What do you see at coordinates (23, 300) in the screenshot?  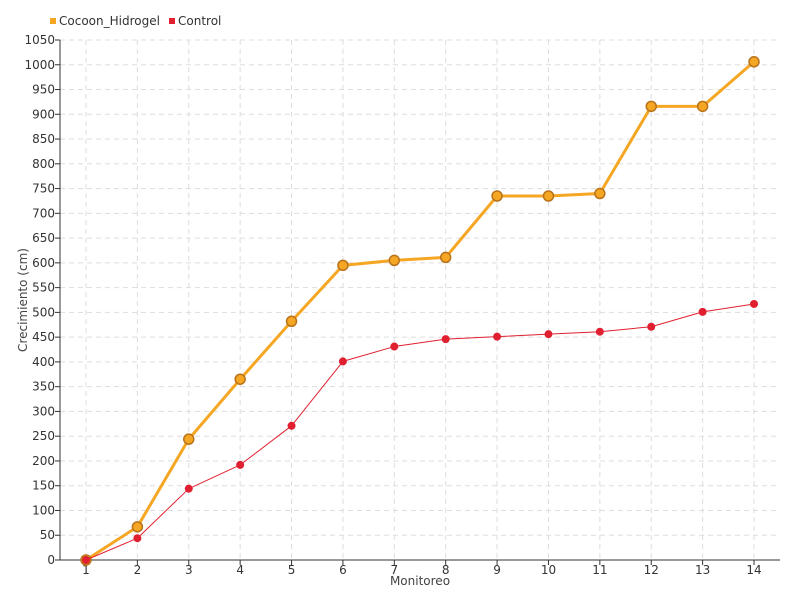 I see `y-axis-title: Crecimiento (cm)` at bounding box center [23, 300].